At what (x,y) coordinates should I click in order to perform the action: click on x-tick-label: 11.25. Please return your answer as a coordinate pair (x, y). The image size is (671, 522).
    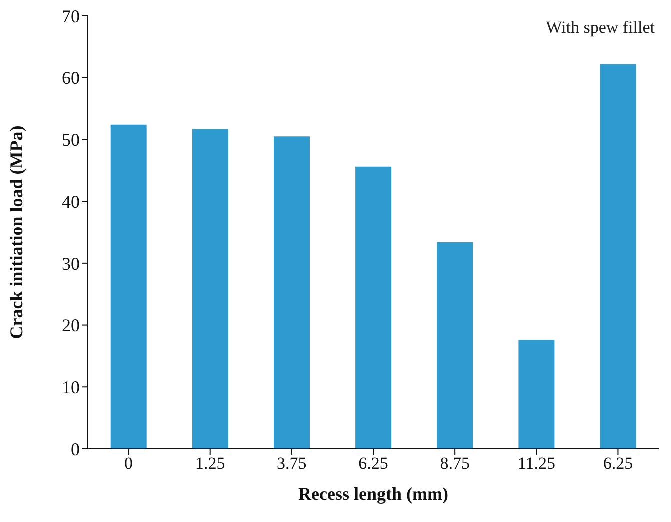
    Looking at the image, I should click on (537, 464).